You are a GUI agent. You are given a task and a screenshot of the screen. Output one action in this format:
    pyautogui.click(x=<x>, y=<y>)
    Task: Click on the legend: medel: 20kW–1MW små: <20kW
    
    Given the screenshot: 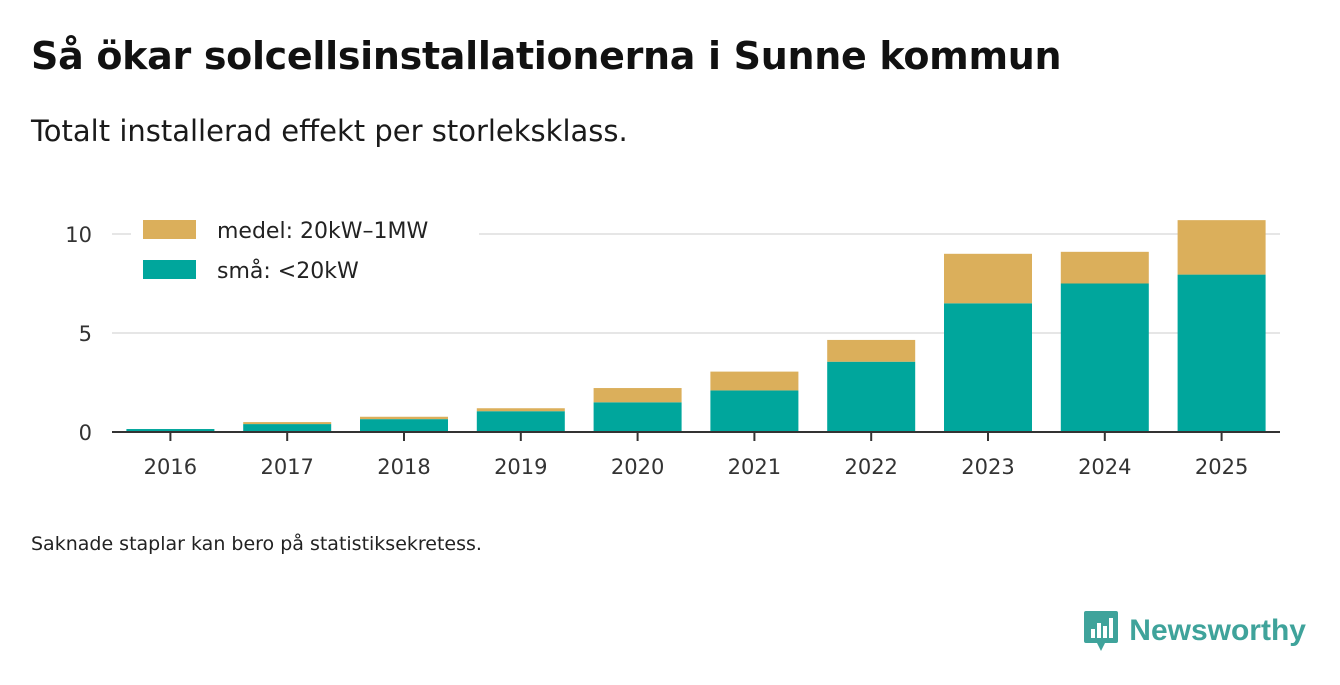 What is the action you would take?
    pyautogui.click(x=305, y=253)
    